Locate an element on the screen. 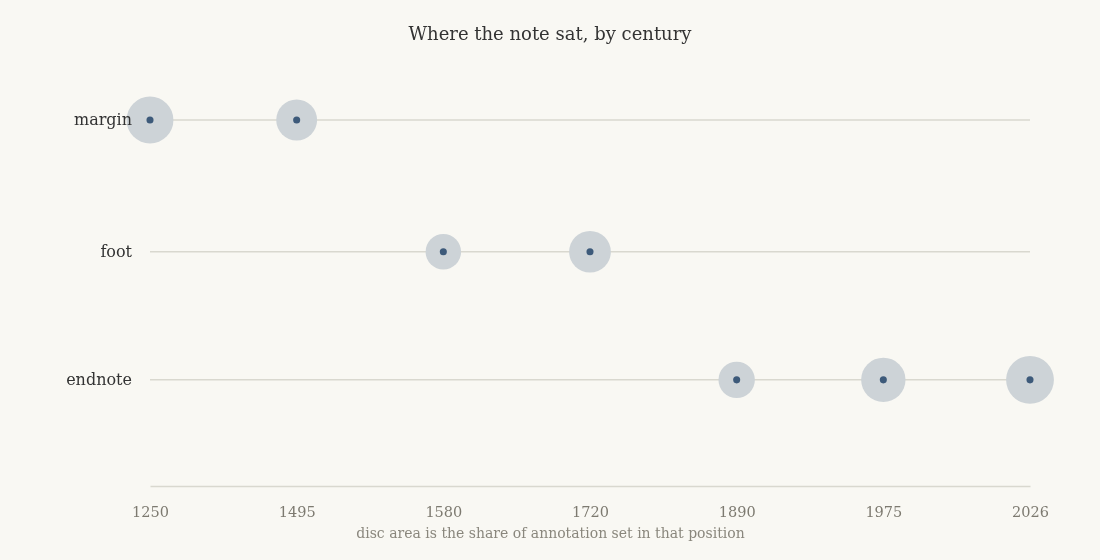 This screenshot has height=560, width=1100. chart-title: Where the note sat, by century is located at coordinates (550, 33).